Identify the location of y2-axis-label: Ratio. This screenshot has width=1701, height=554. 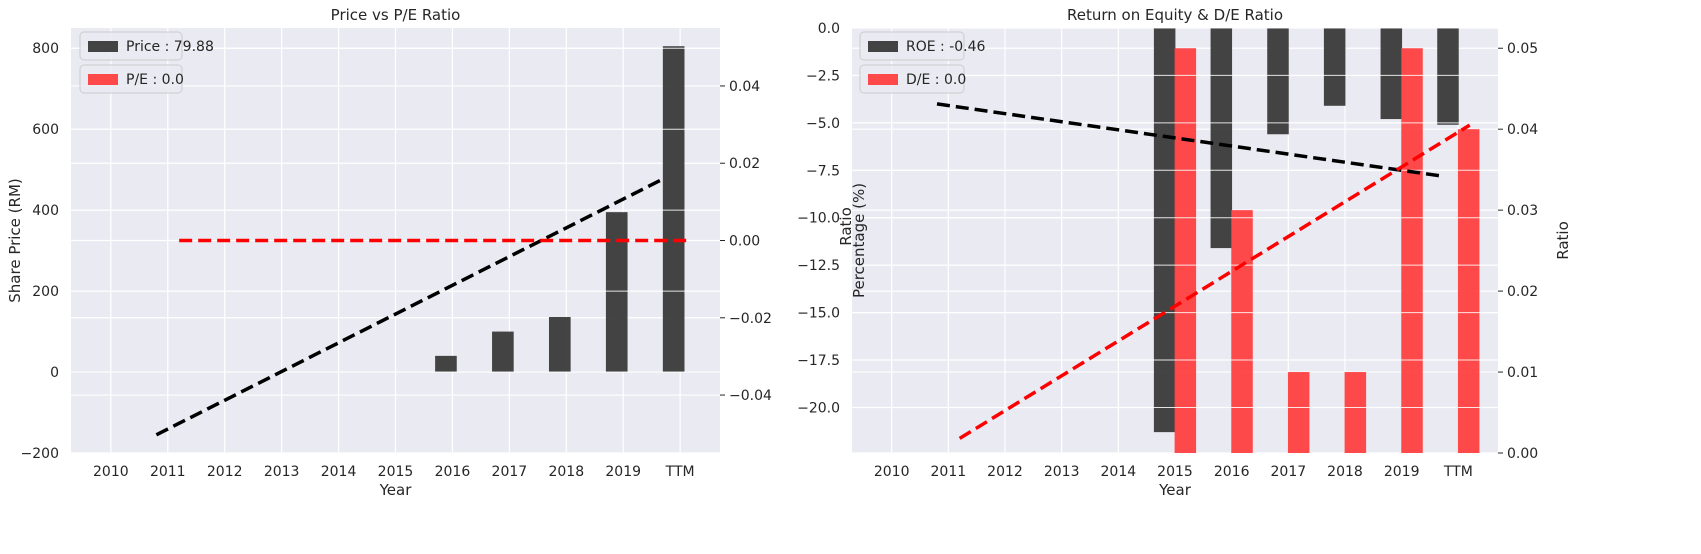
(1563, 240).